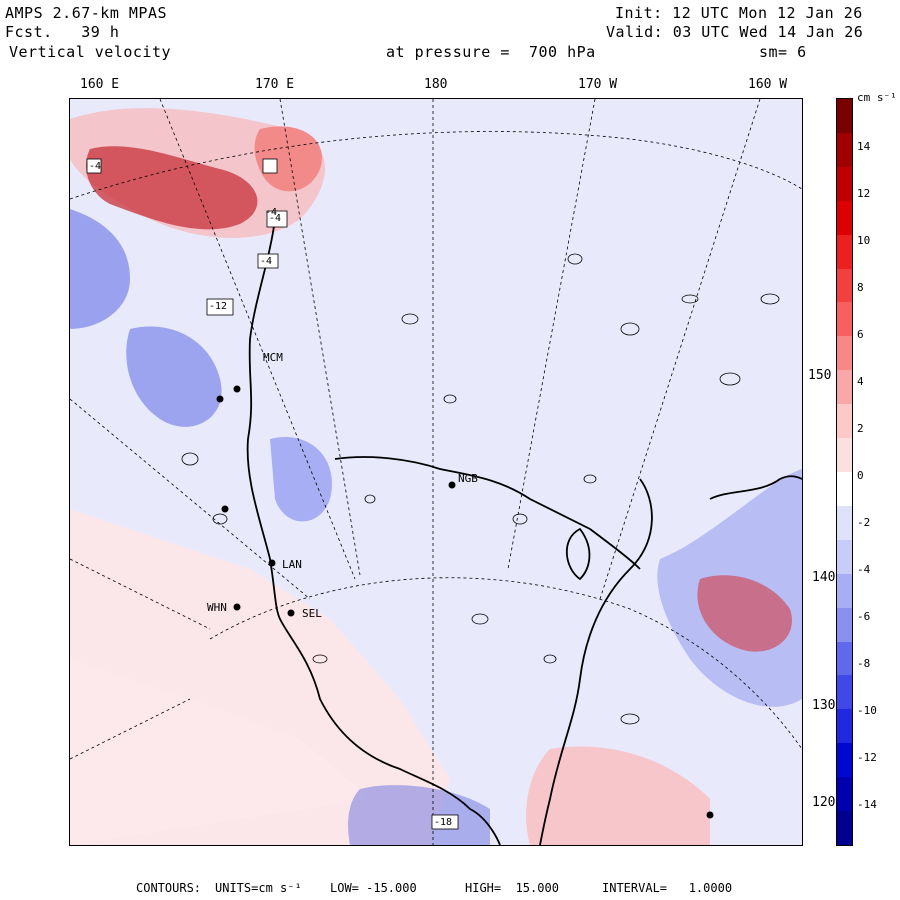  What do you see at coordinates (218, 306) in the screenshot?
I see `contour-label-5: -12` at bounding box center [218, 306].